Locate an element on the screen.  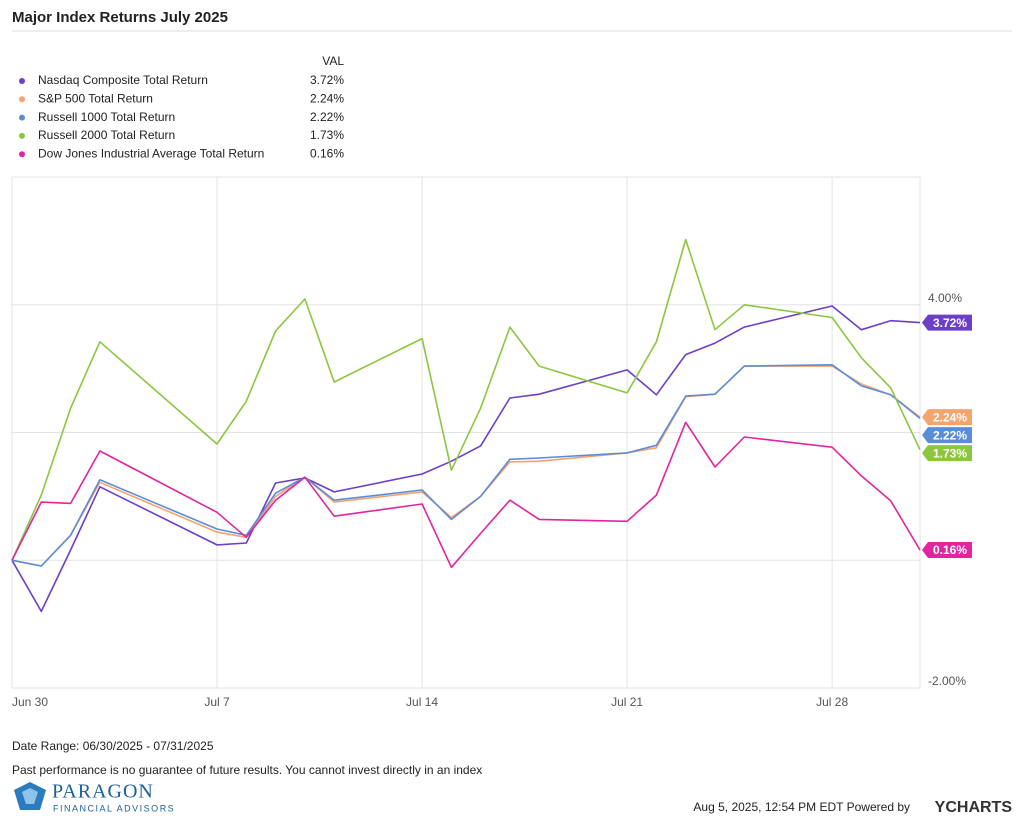
value-tag-label: 2.24% is located at coordinates (950, 417).